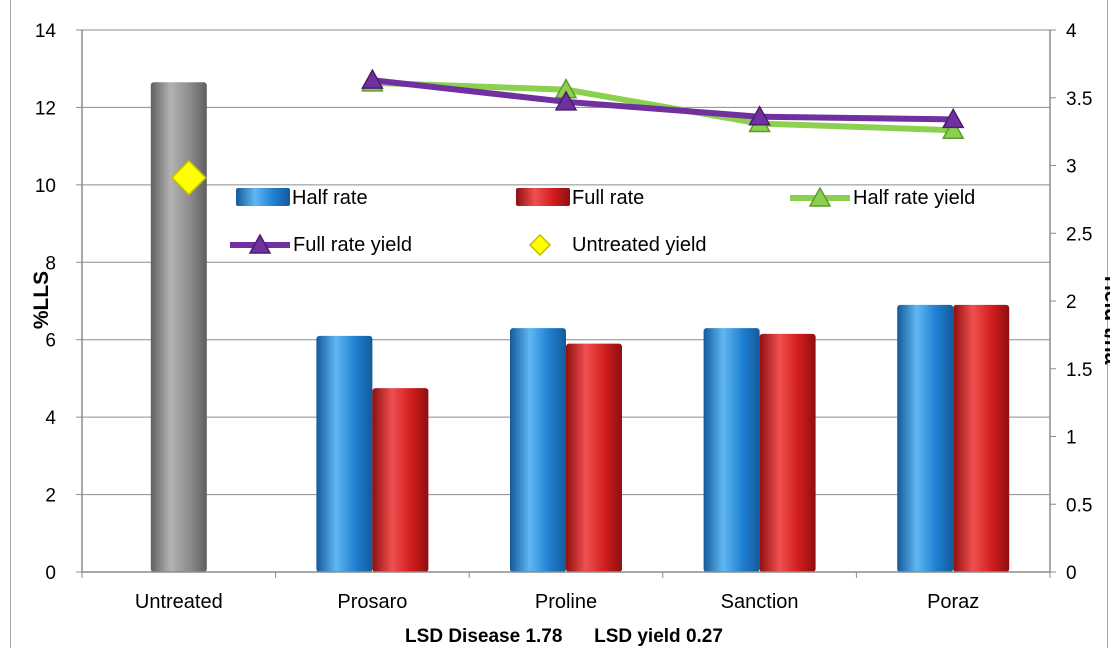  Describe the element at coordinates (1079, 370) in the screenshot. I see `y2-tick-label: 1.5` at that location.